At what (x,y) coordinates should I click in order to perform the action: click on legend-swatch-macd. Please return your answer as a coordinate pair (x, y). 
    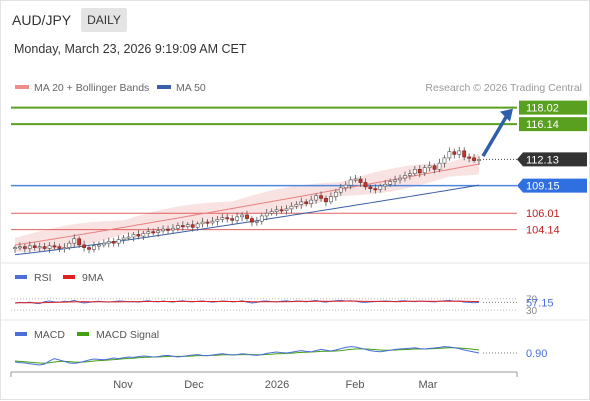
    Looking at the image, I should click on (21, 334).